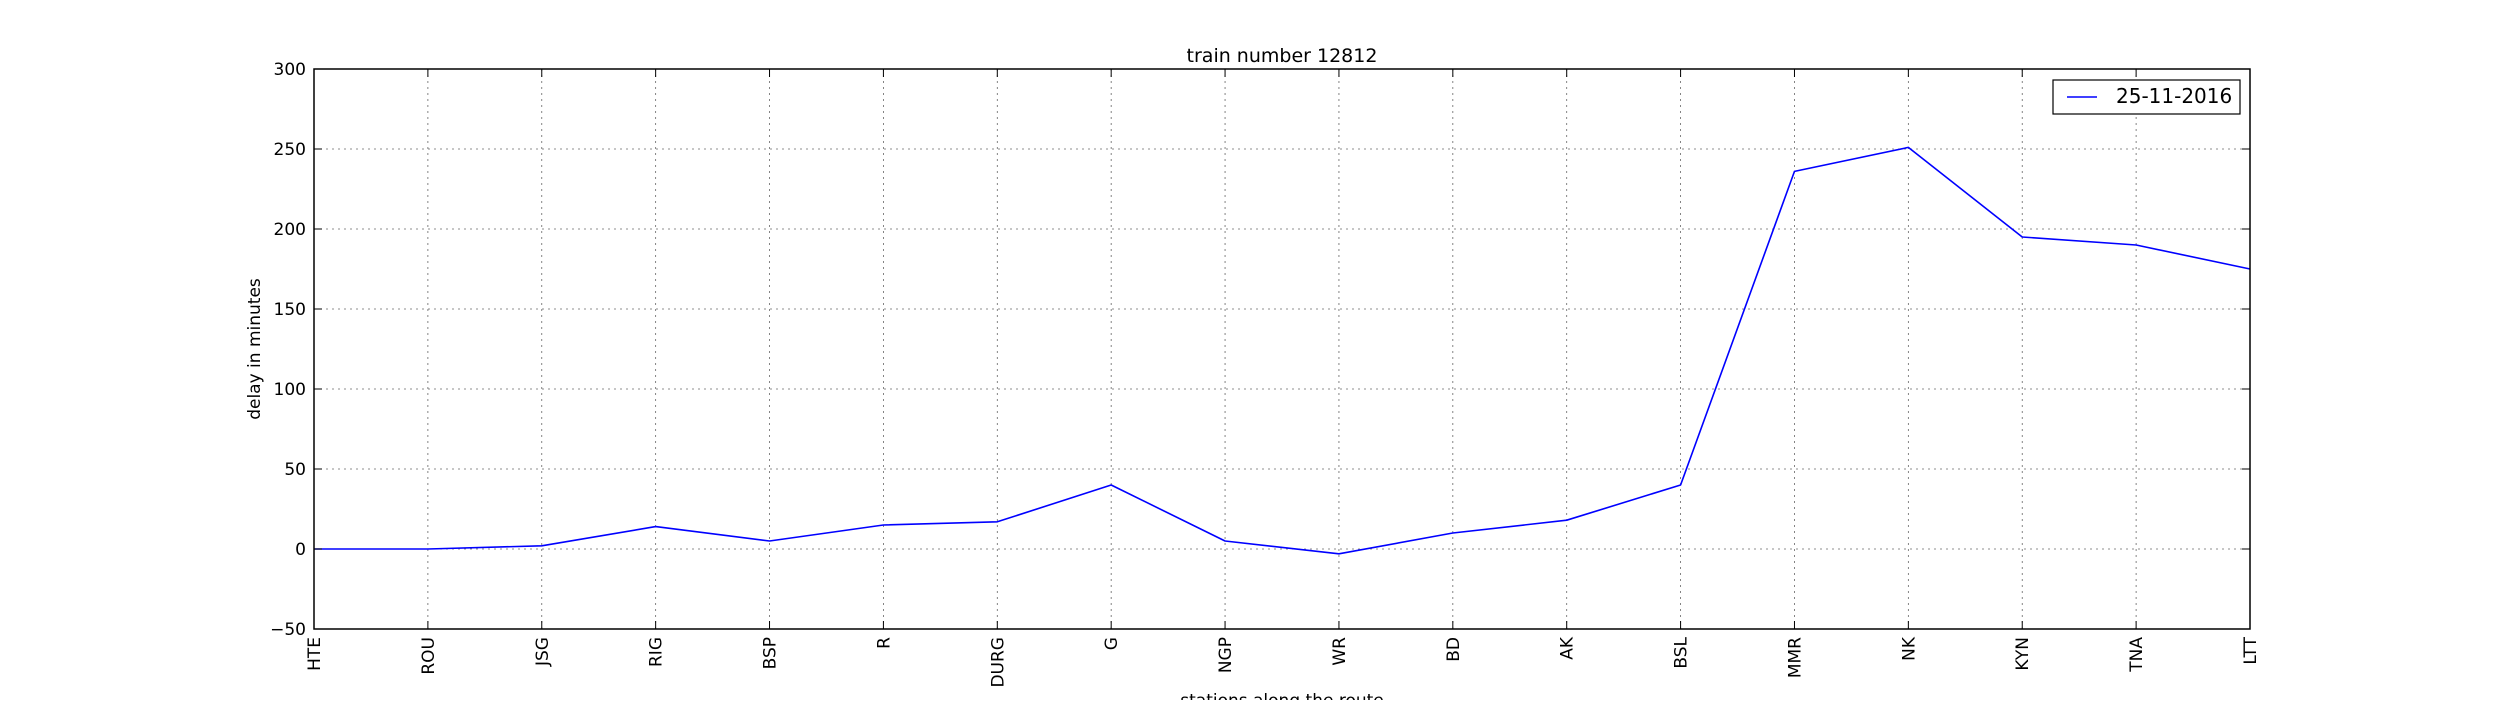  Describe the element at coordinates (1282, 56) in the screenshot. I see `chart-title: train number 12812` at that location.